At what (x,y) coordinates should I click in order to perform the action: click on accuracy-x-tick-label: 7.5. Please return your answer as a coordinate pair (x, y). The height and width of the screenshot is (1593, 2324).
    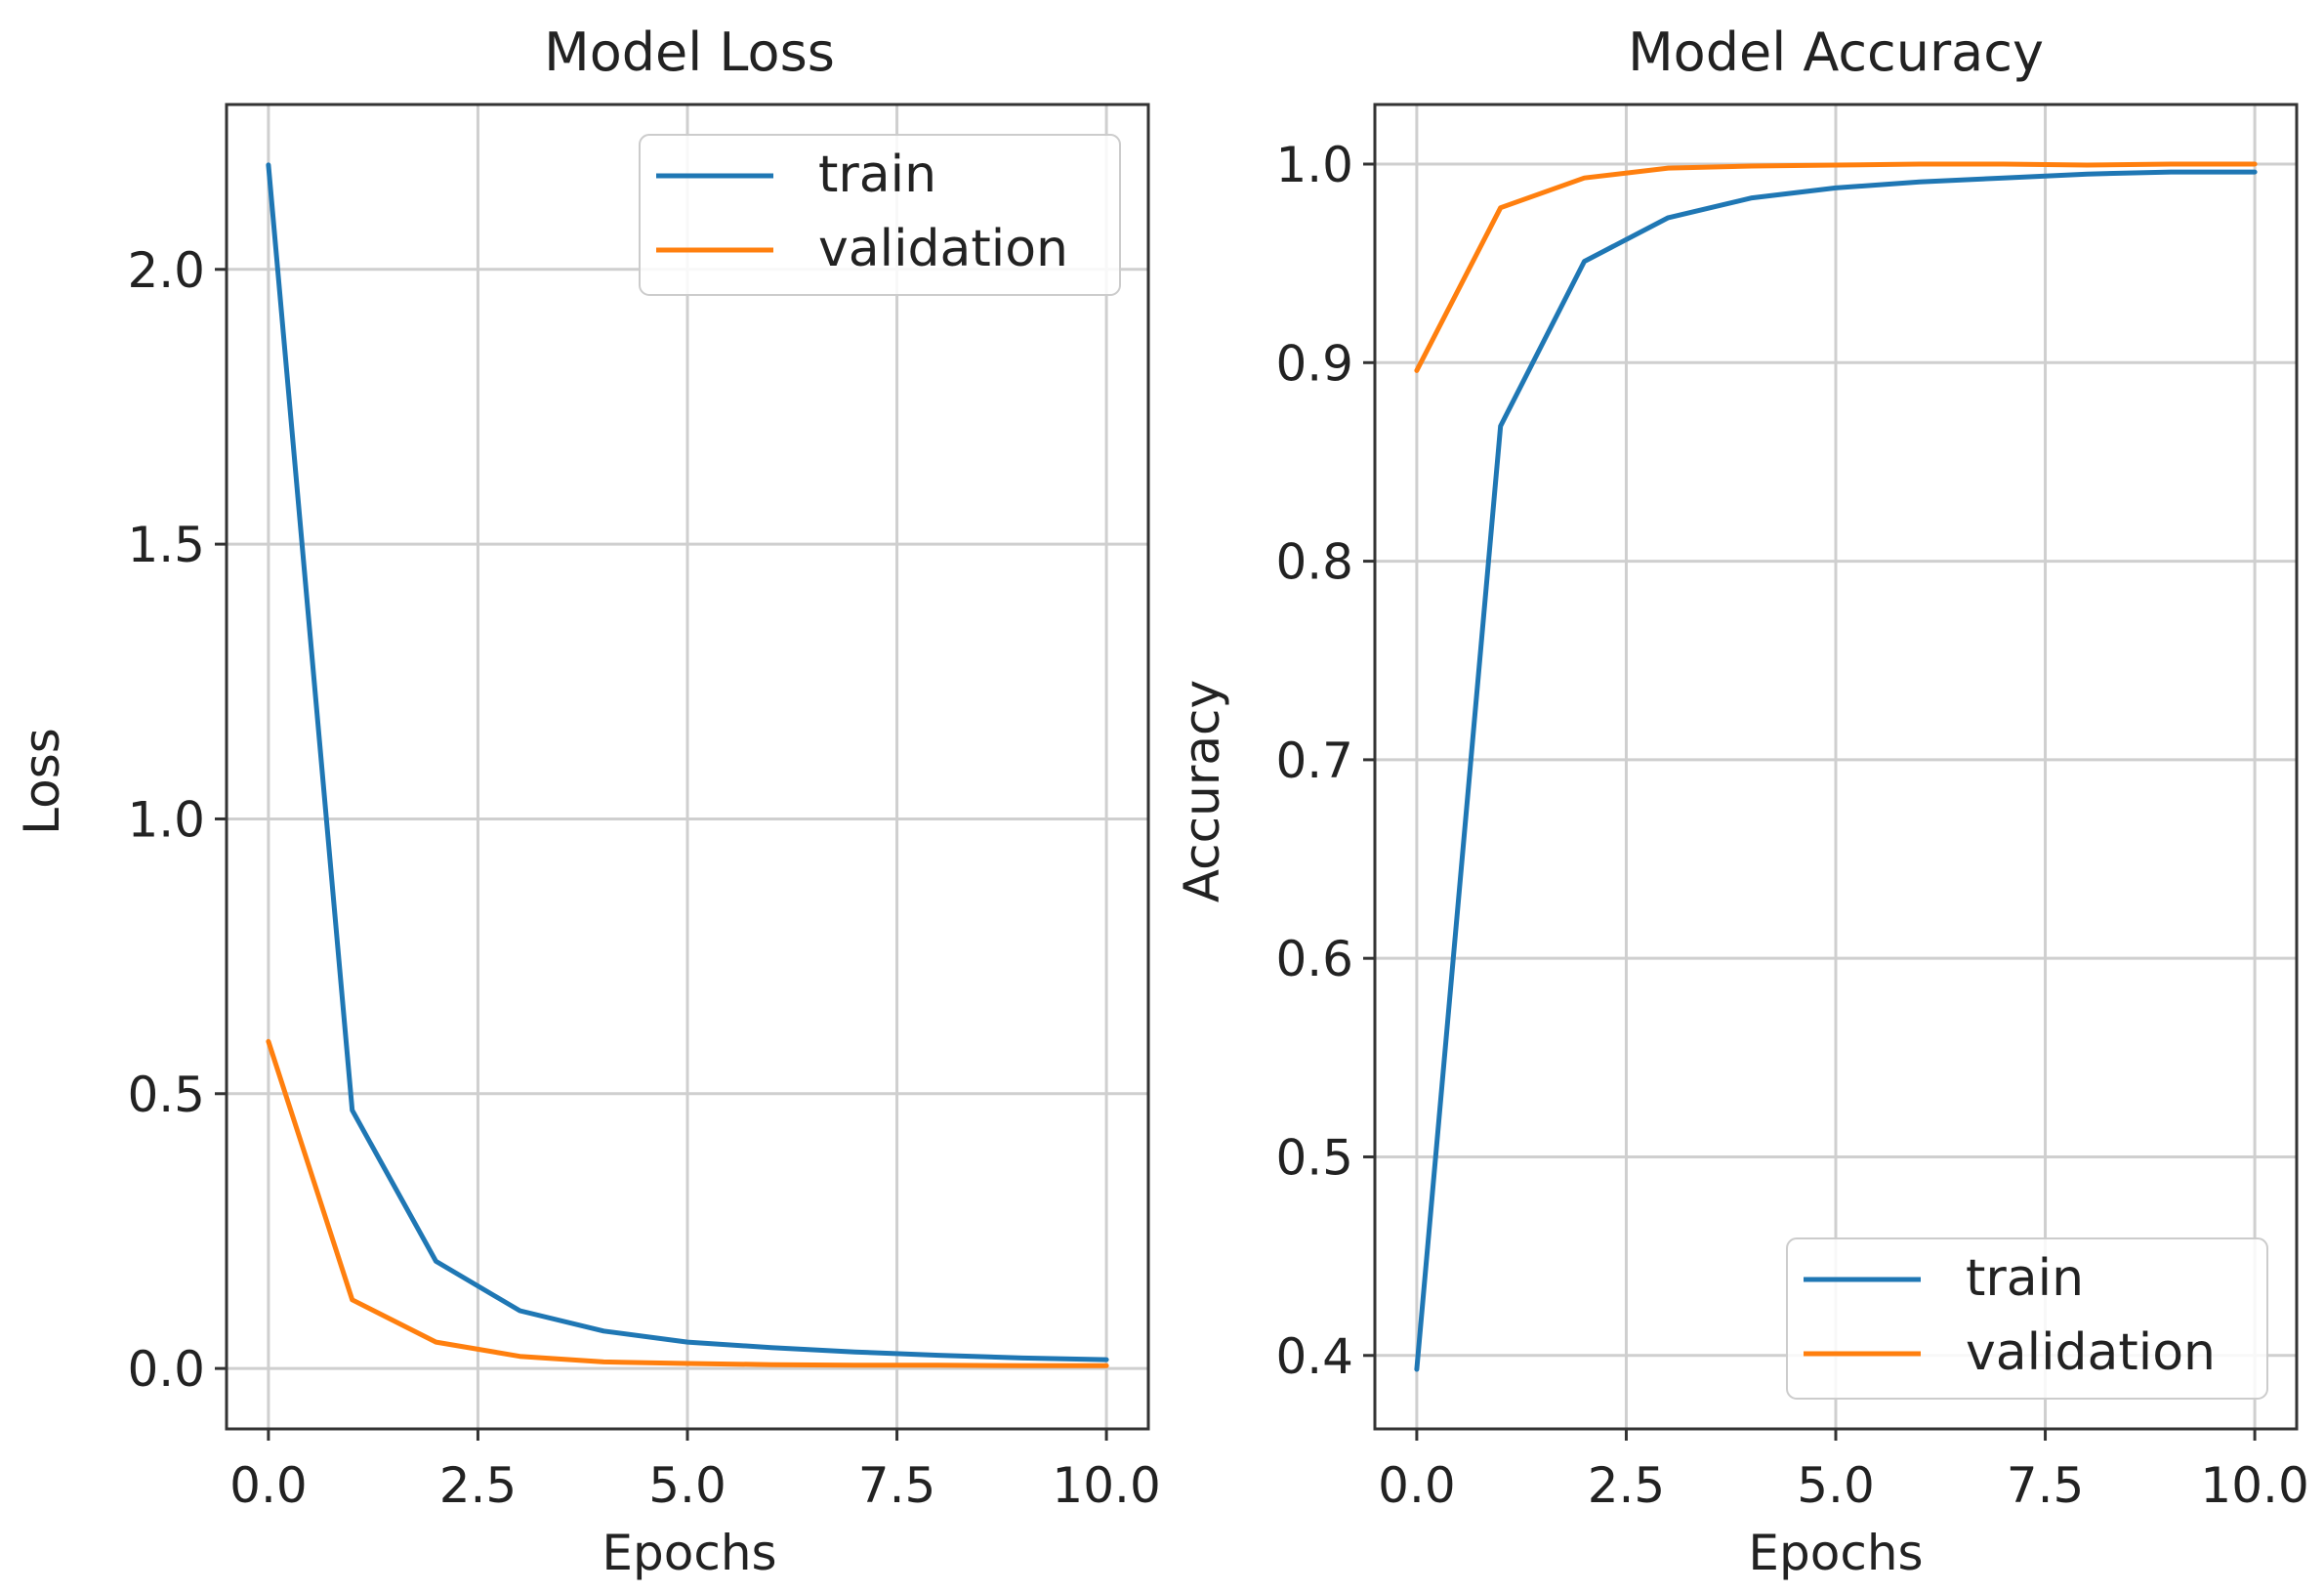
    Looking at the image, I should click on (2046, 1485).